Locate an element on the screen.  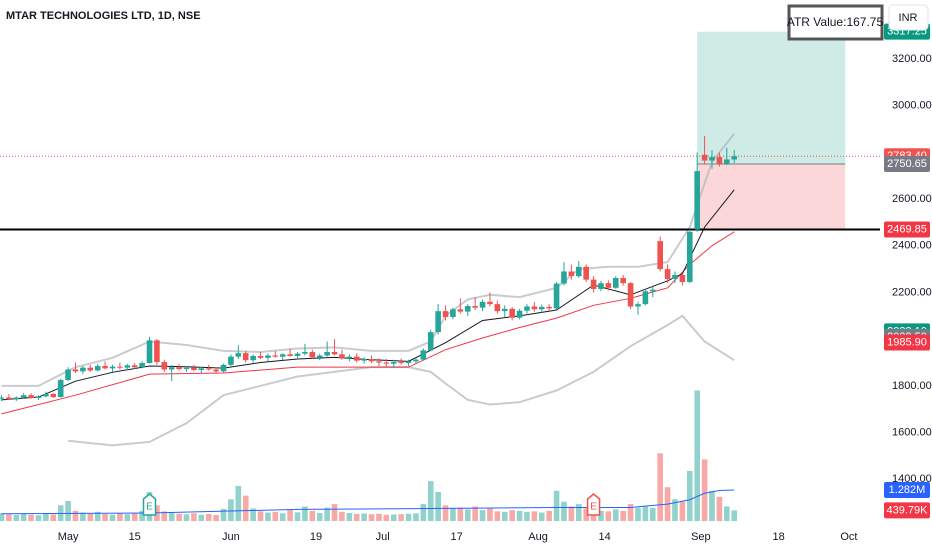
y-tick-label: 1600.00 is located at coordinates (912, 432).